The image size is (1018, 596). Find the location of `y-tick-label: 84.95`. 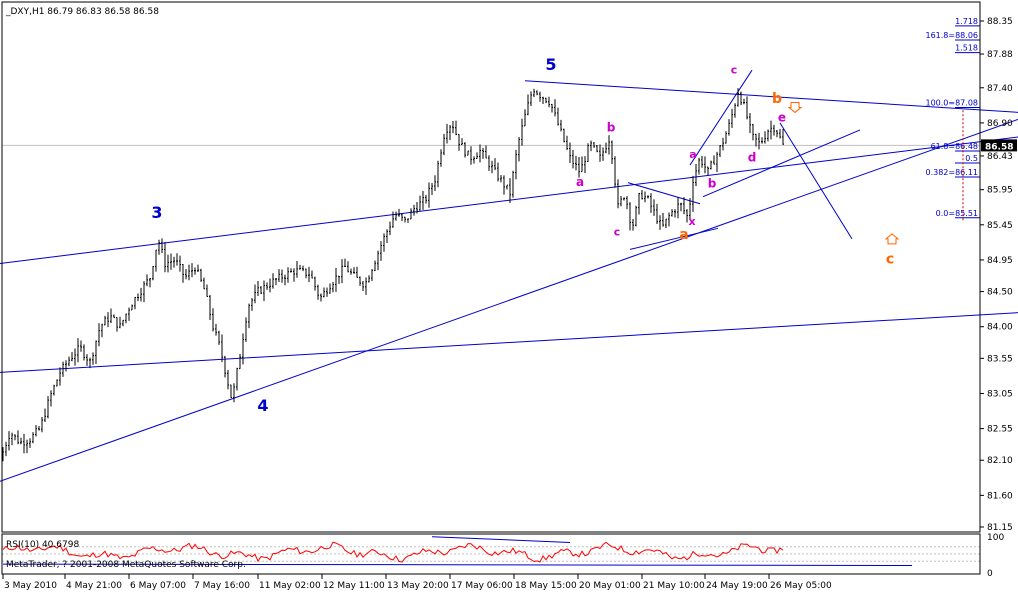

y-tick-label: 84.95 is located at coordinates (1000, 261).